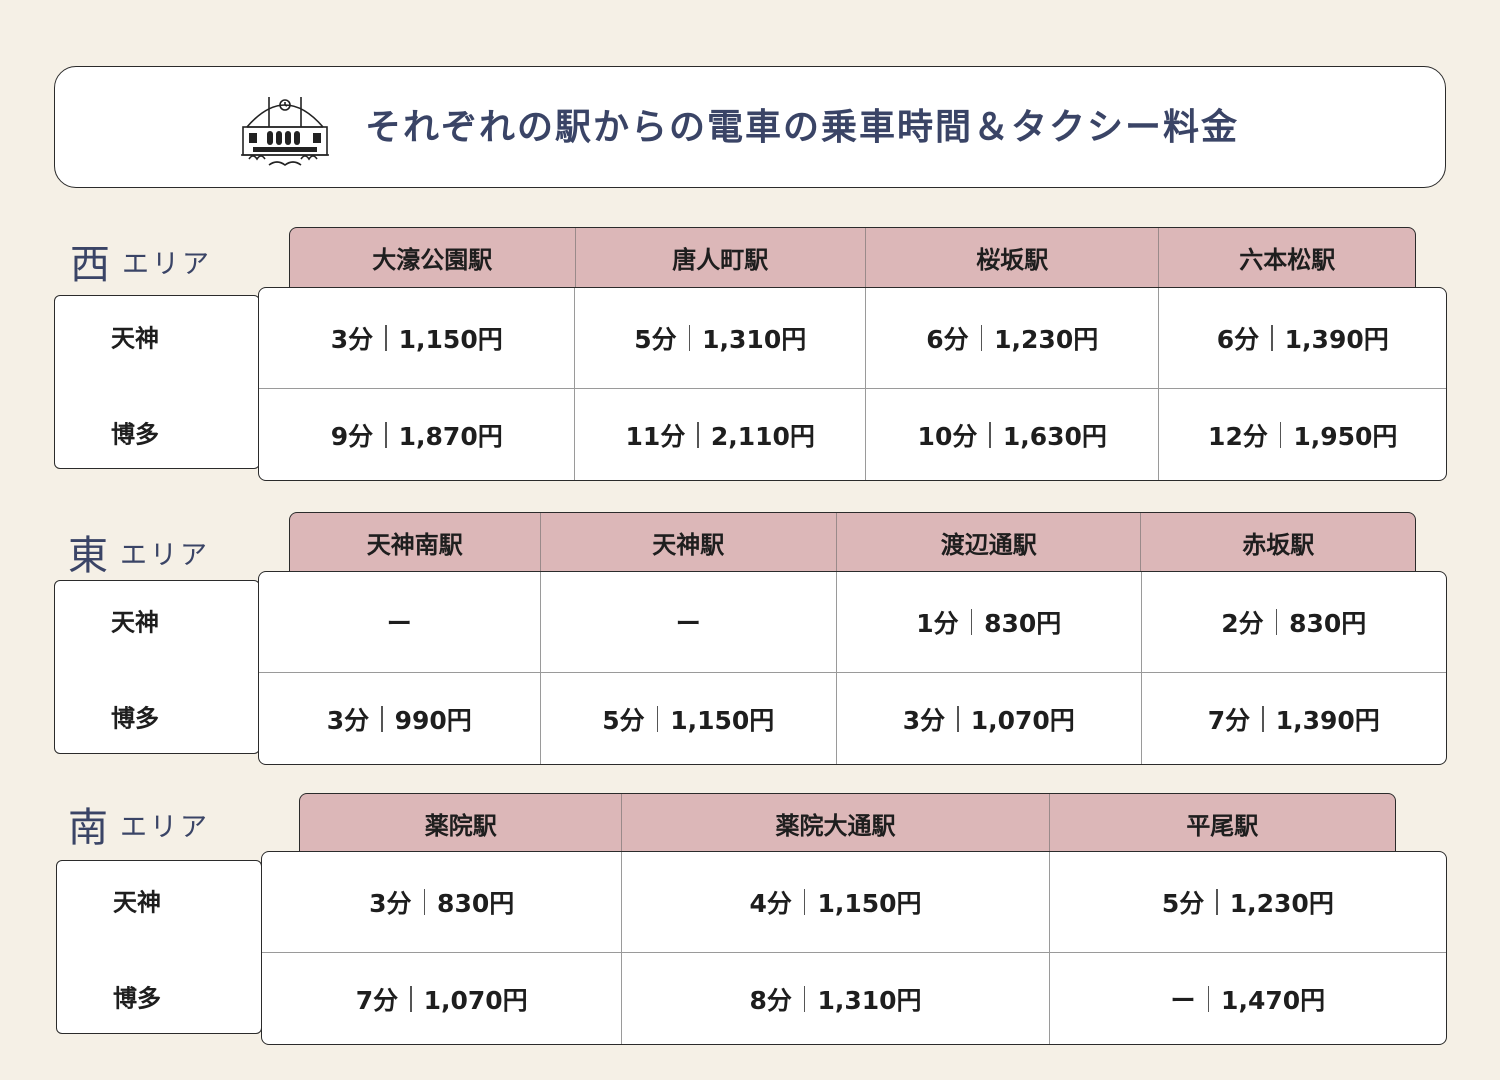 The image size is (1500, 1080). Describe the element at coordinates (433, 257) in the screenshot. I see `station-header: 大濠公園駅` at that location.